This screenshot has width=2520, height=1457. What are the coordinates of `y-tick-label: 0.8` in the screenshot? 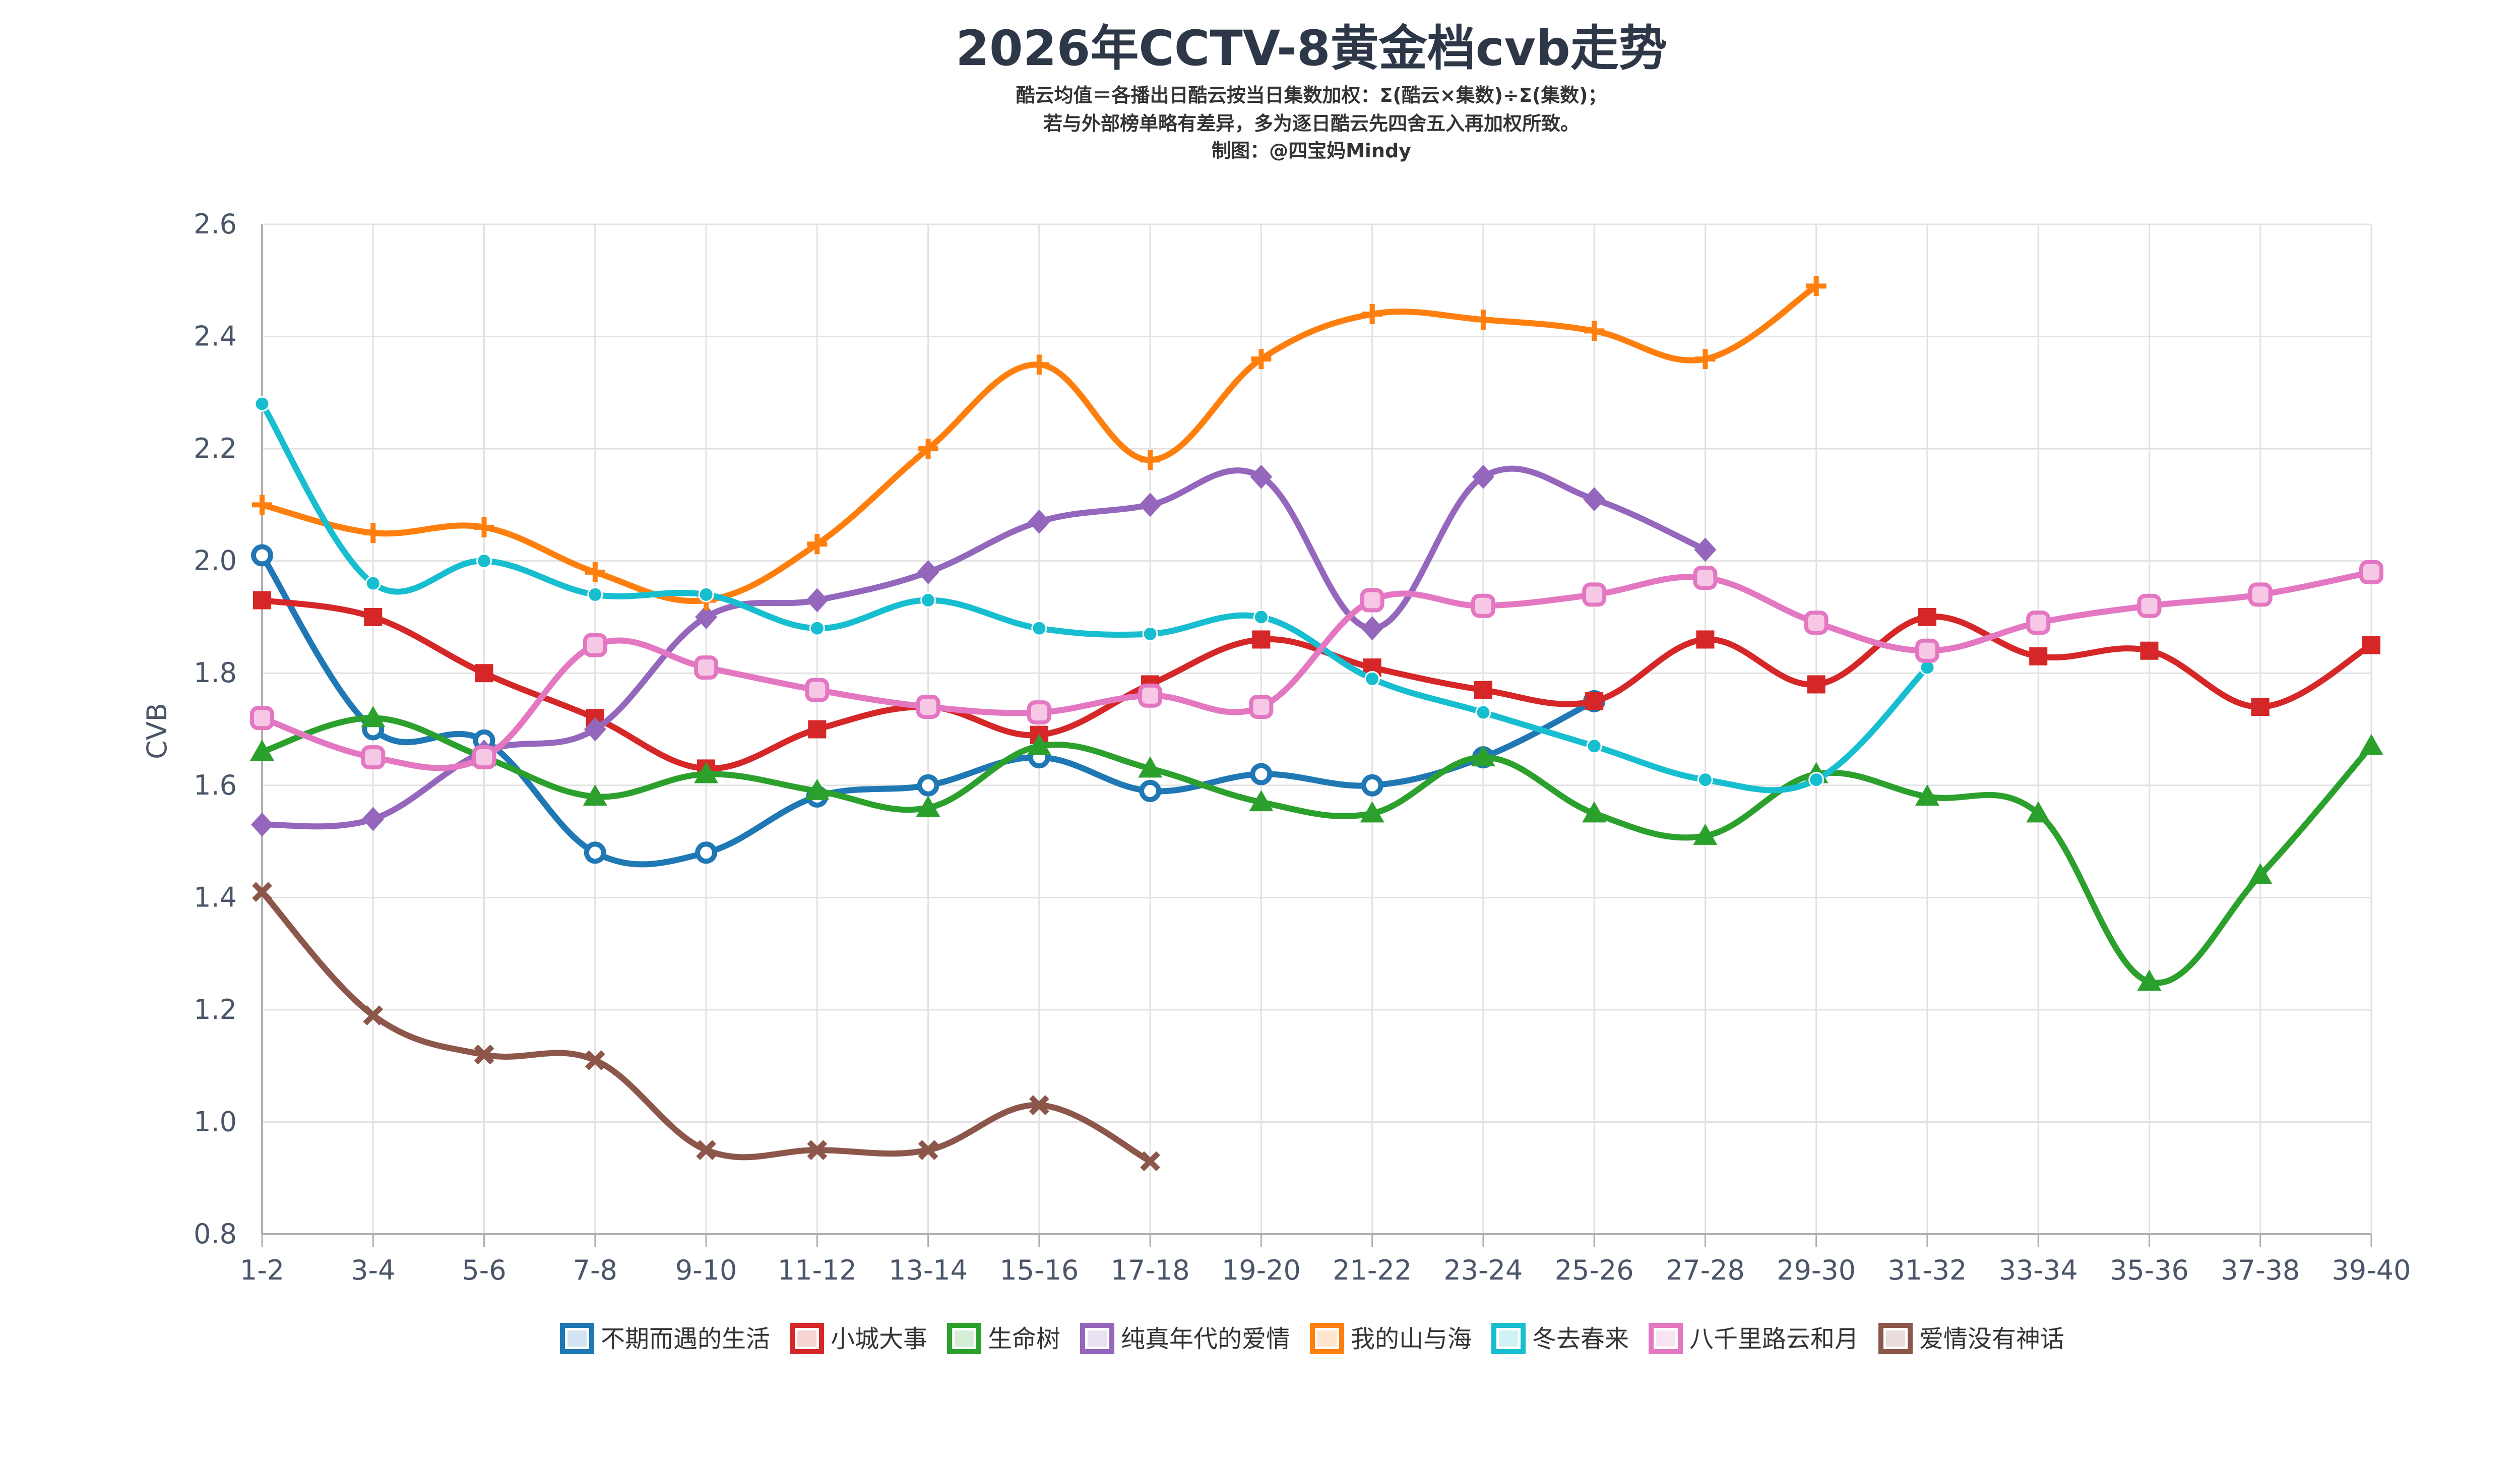 It's located at (216, 1234).